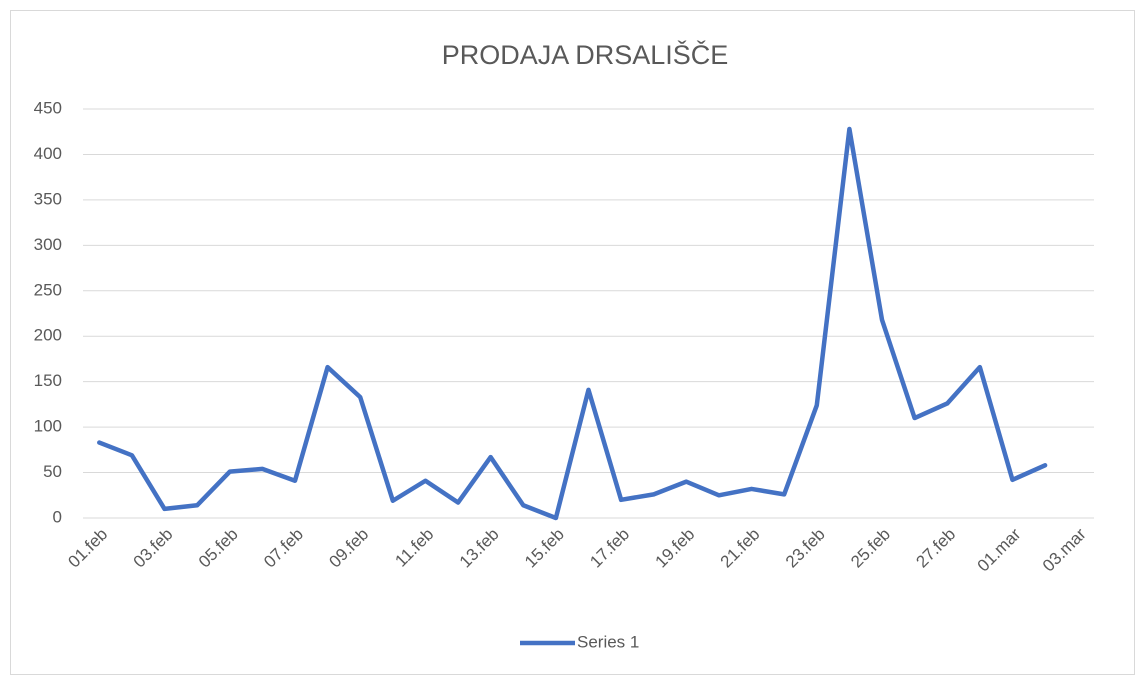 The width and height of the screenshot is (1146, 676). What do you see at coordinates (48, 380) in the screenshot?
I see `y-tick-label: 150` at bounding box center [48, 380].